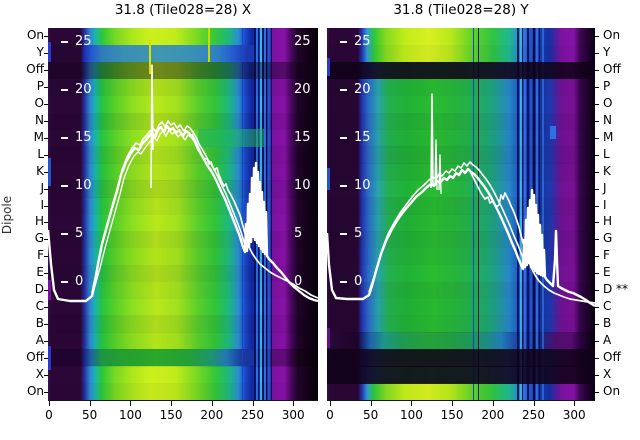  What do you see at coordinates (39, 373) in the screenshot?
I see `dipole-label-left: X` at bounding box center [39, 373].